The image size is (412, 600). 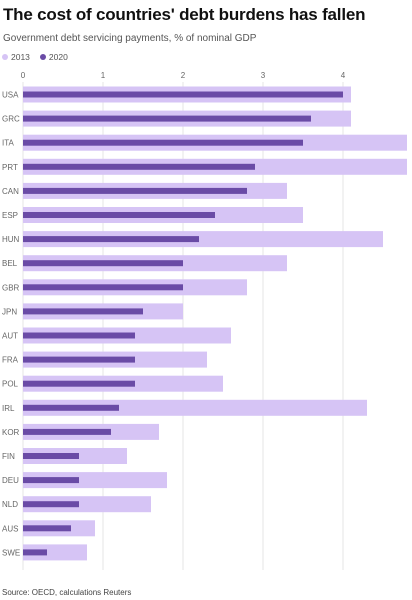 I want to click on bar-2020-aut, so click(x=79, y=335).